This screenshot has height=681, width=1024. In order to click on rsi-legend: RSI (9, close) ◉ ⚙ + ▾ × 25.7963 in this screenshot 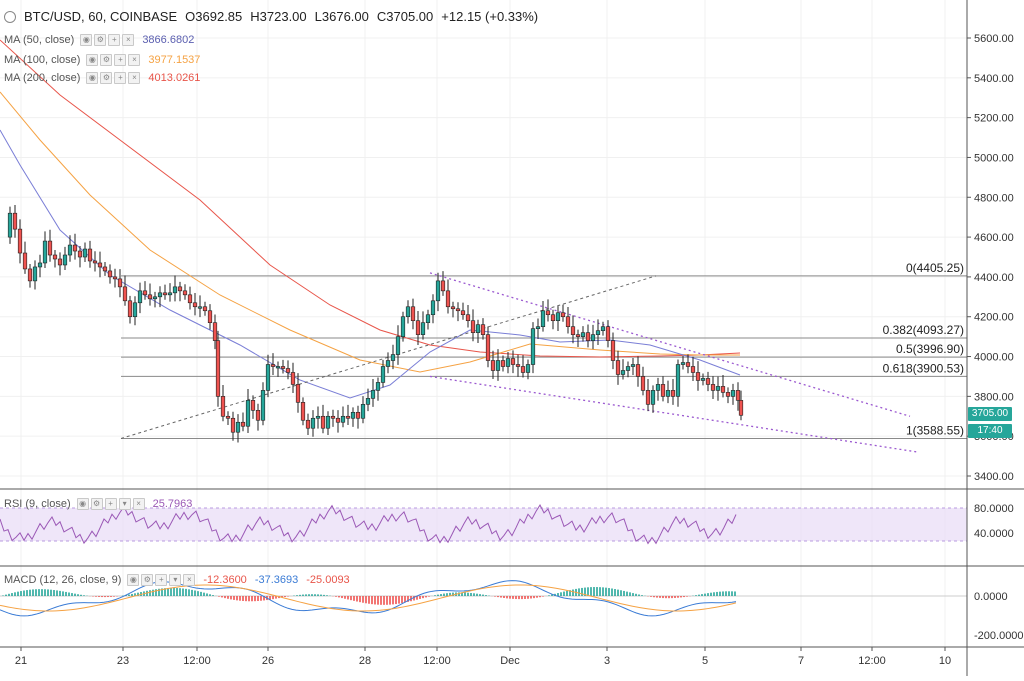, I will do `click(98, 504)`.